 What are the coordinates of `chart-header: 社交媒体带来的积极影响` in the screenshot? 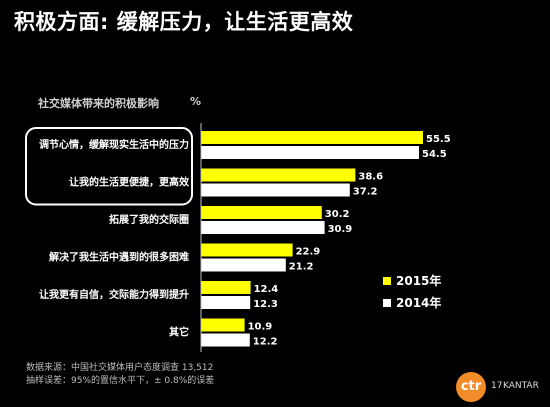 It's located at (98, 103).